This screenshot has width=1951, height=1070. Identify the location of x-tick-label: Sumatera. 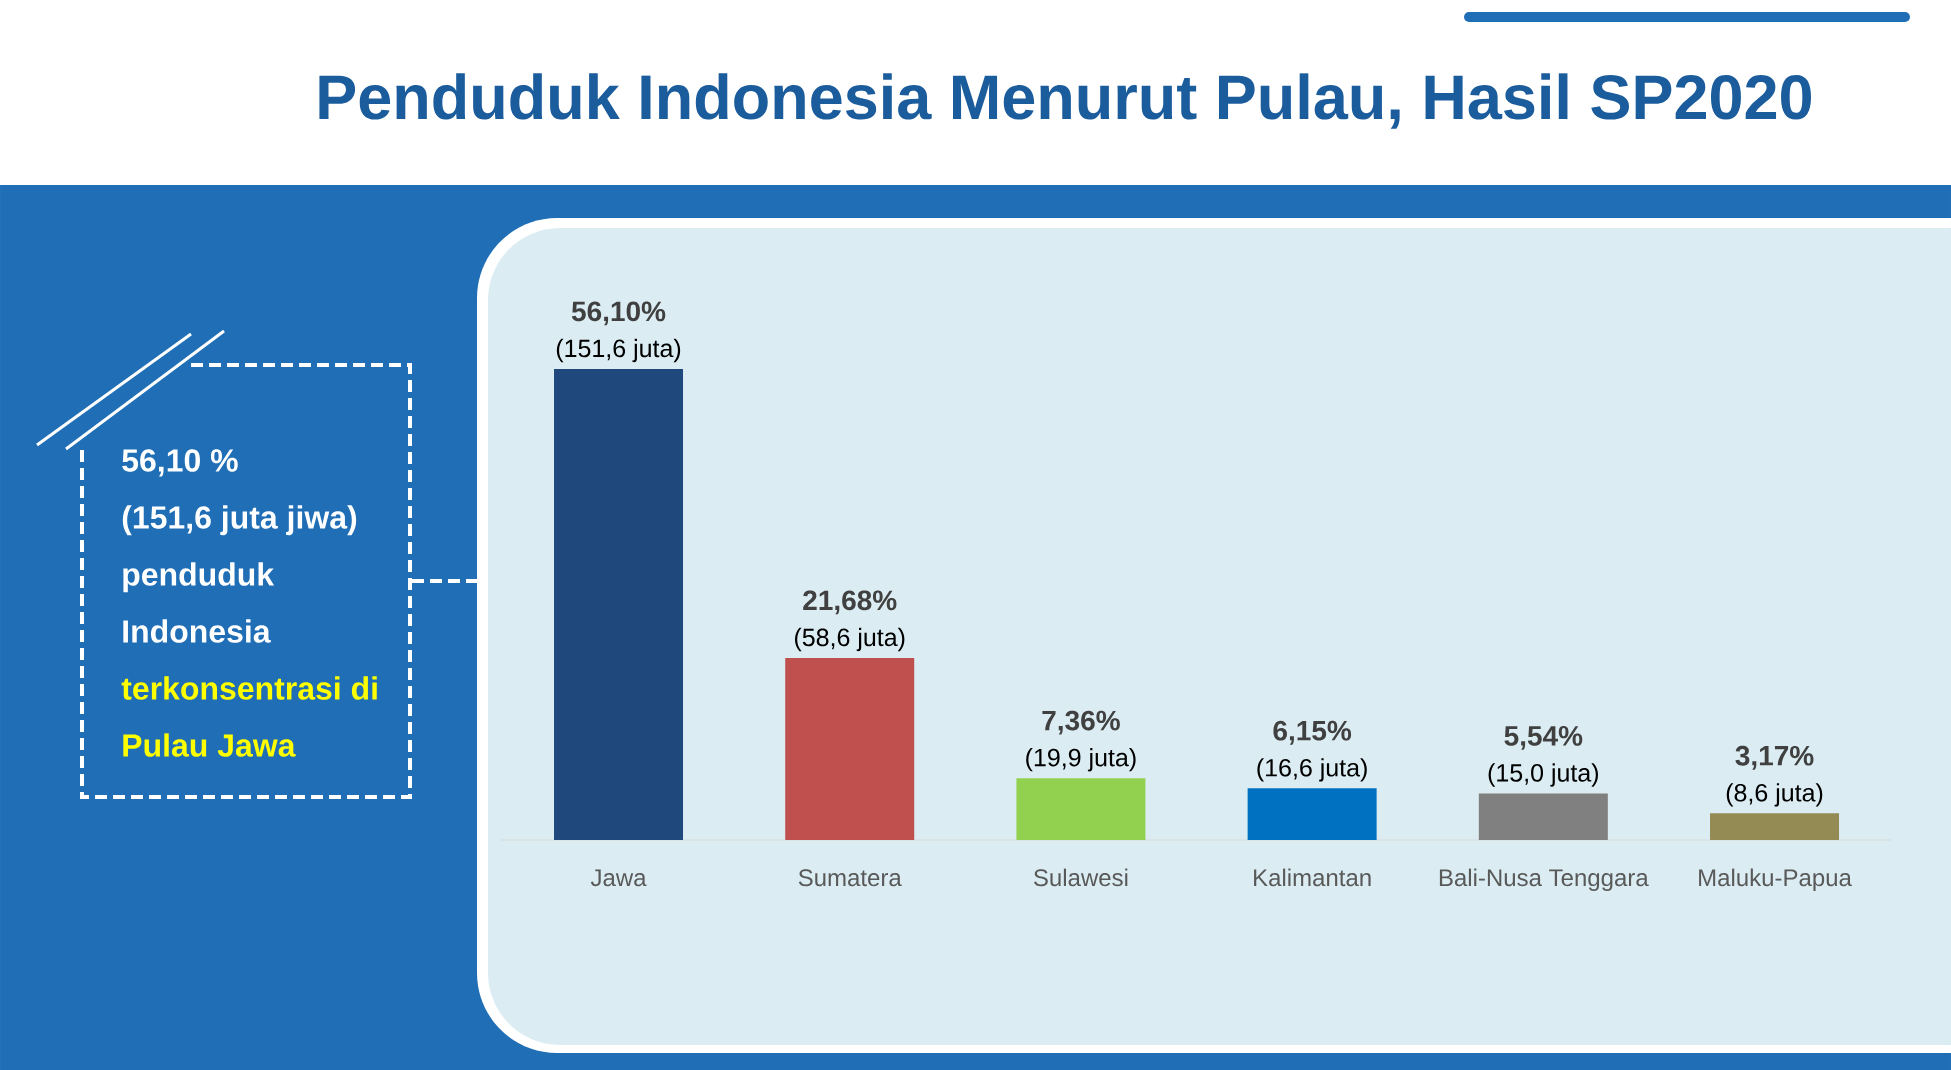
(850, 878).